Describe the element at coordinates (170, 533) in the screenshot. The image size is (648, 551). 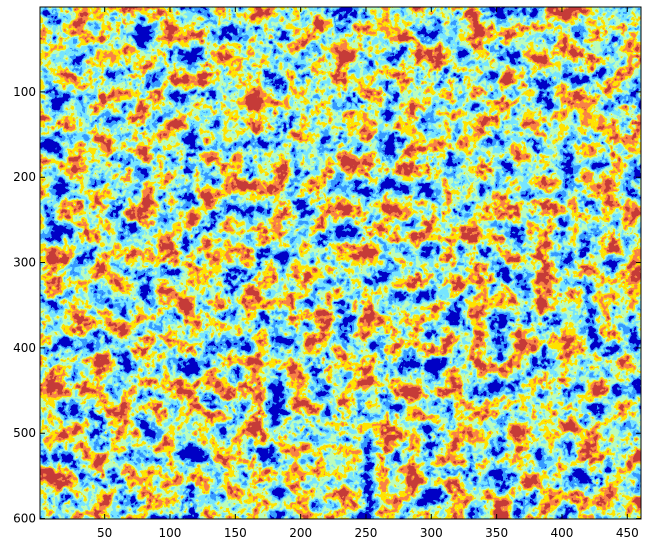
I see `x-tick-label: 100` at that location.